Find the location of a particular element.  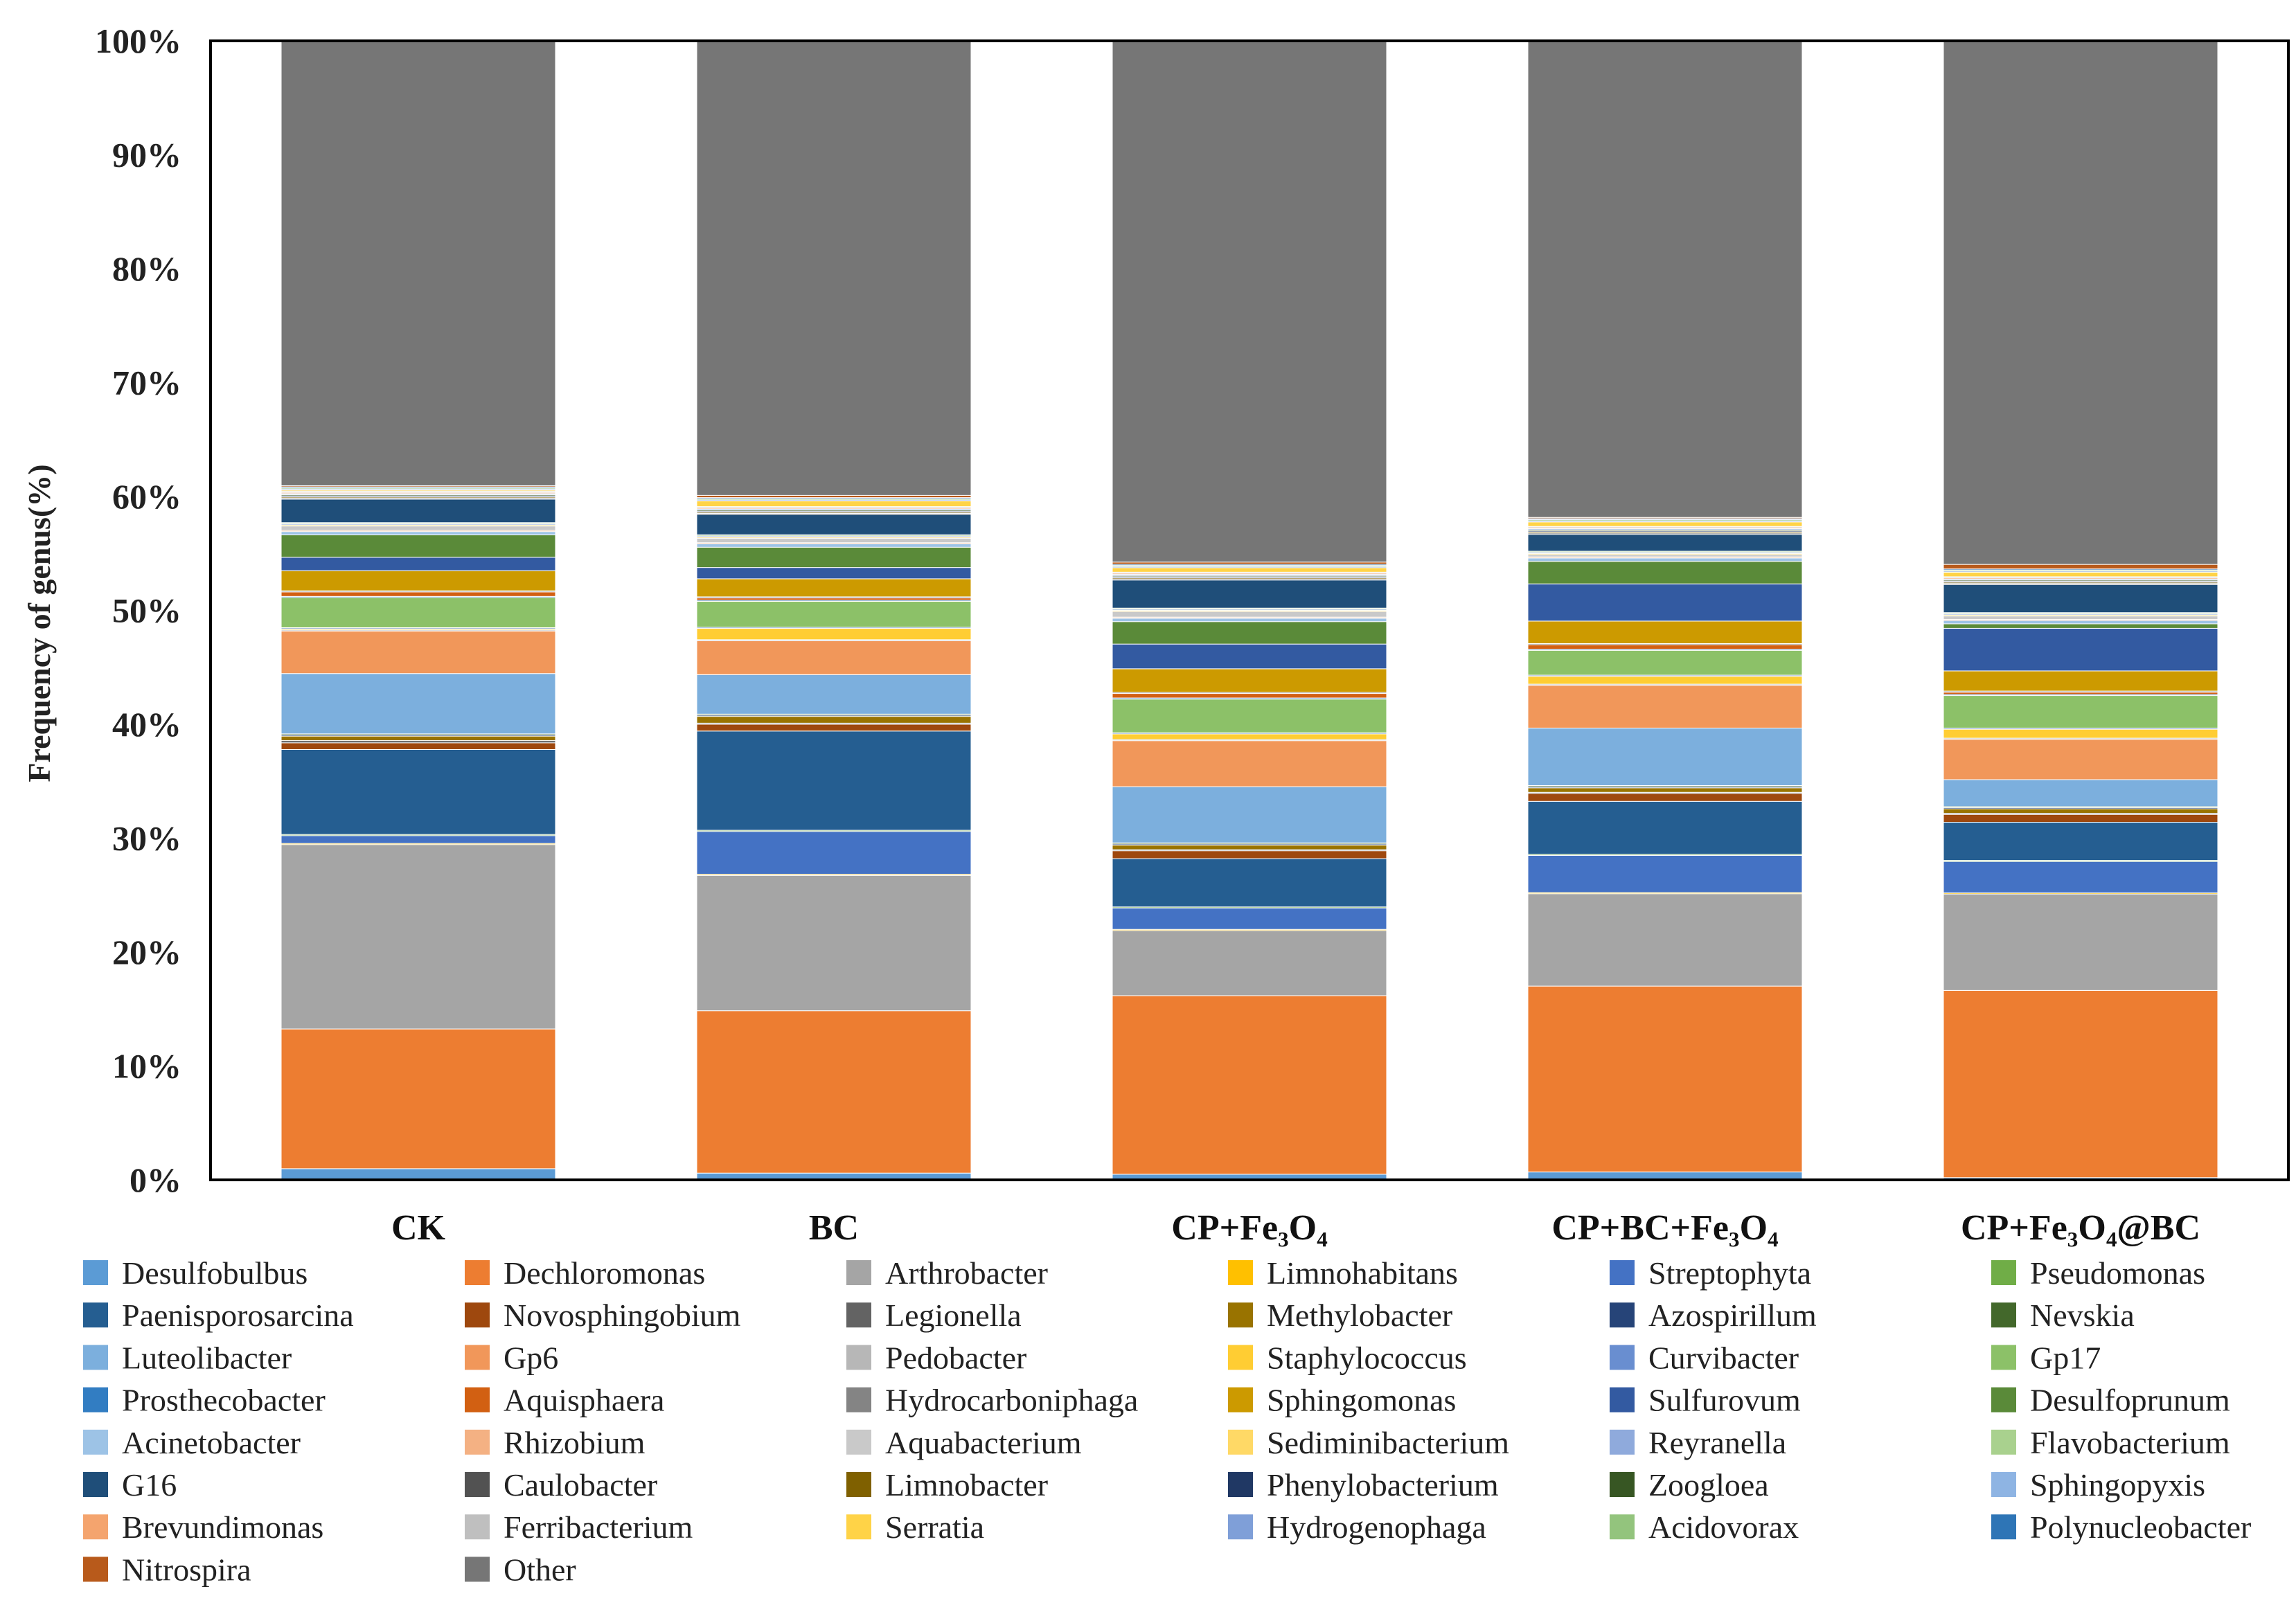

bar-segment-paenisporosarcina-cp-bc-fe-o is located at coordinates (1665, 828).